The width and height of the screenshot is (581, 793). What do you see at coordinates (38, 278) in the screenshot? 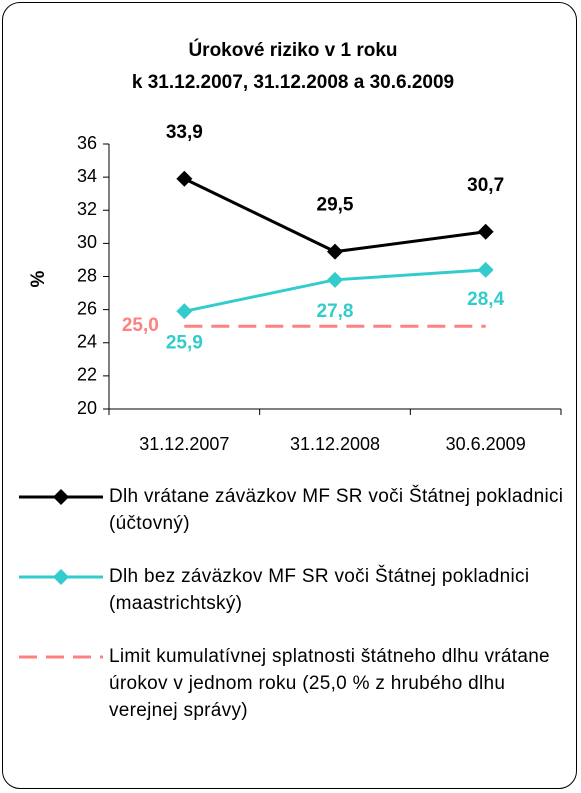
I see `y-axis-label: %` at bounding box center [38, 278].